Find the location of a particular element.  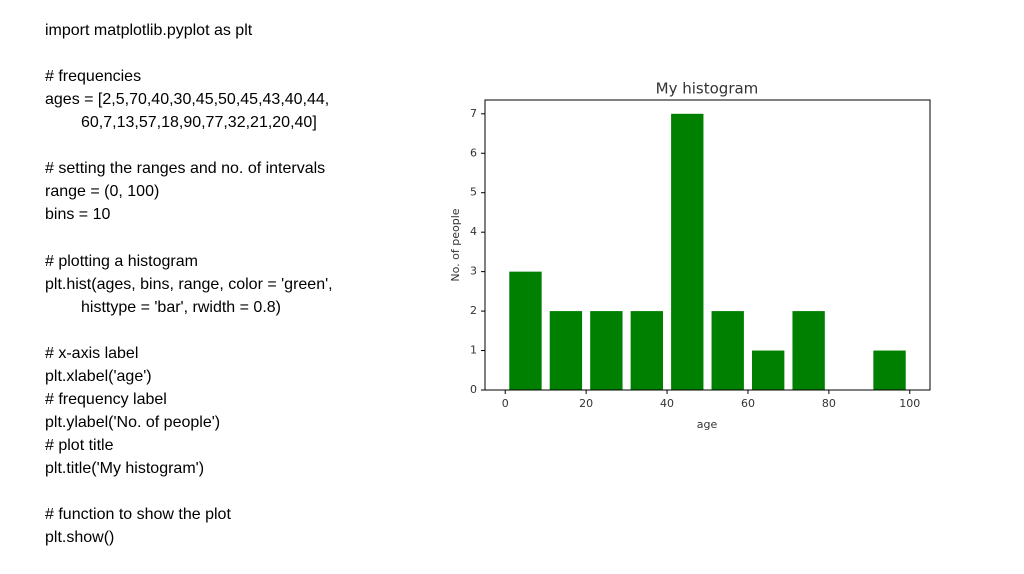

x-tick-label: 100 is located at coordinates (909, 403).